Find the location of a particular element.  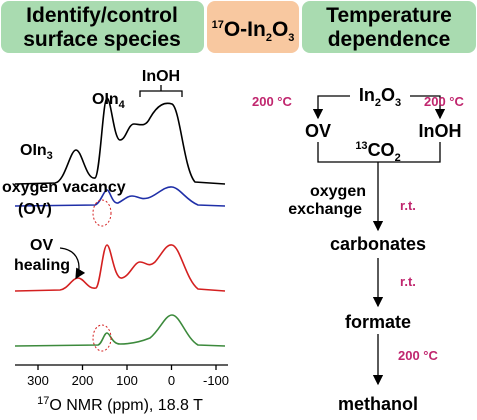

axis-label: 17O NMR (ppm), 18.8 T is located at coordinates (120, 404).